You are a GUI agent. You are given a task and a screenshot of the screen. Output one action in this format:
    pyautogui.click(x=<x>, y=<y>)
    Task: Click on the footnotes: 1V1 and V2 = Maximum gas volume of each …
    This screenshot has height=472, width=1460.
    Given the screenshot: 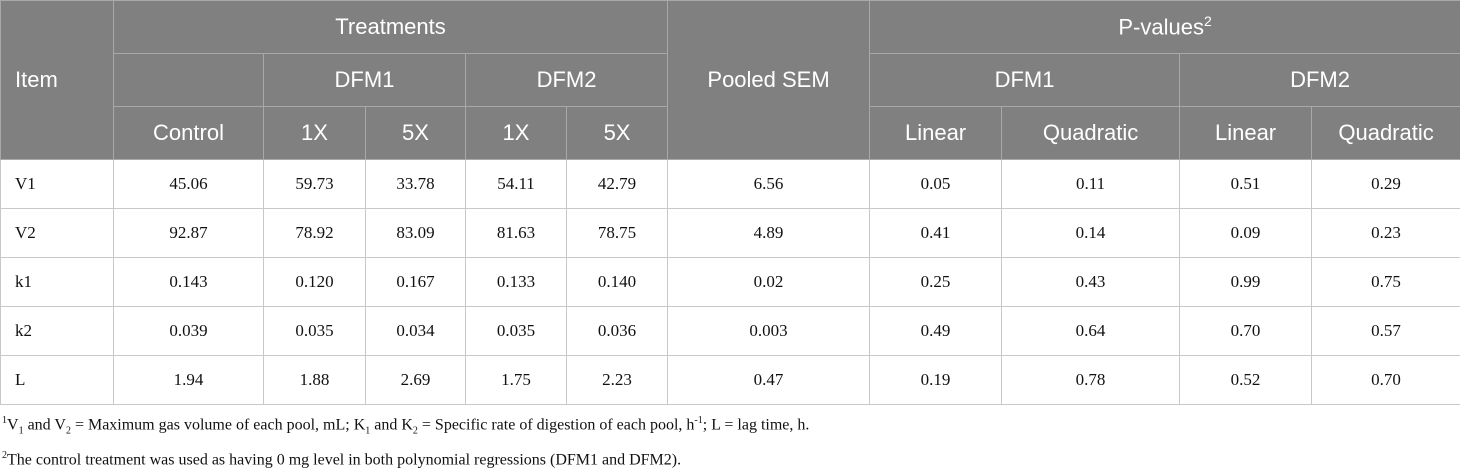 What is the action you would take?
    pyautogui.click(x=730, y=438)
    